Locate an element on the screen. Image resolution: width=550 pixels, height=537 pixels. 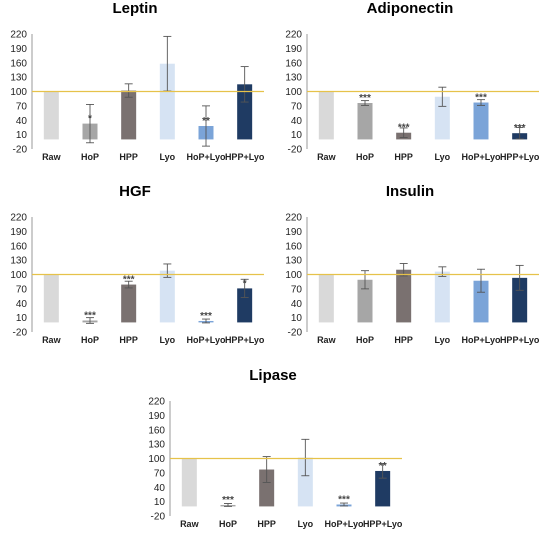
chart-title: Leptin is located at coordinates (135, 8).